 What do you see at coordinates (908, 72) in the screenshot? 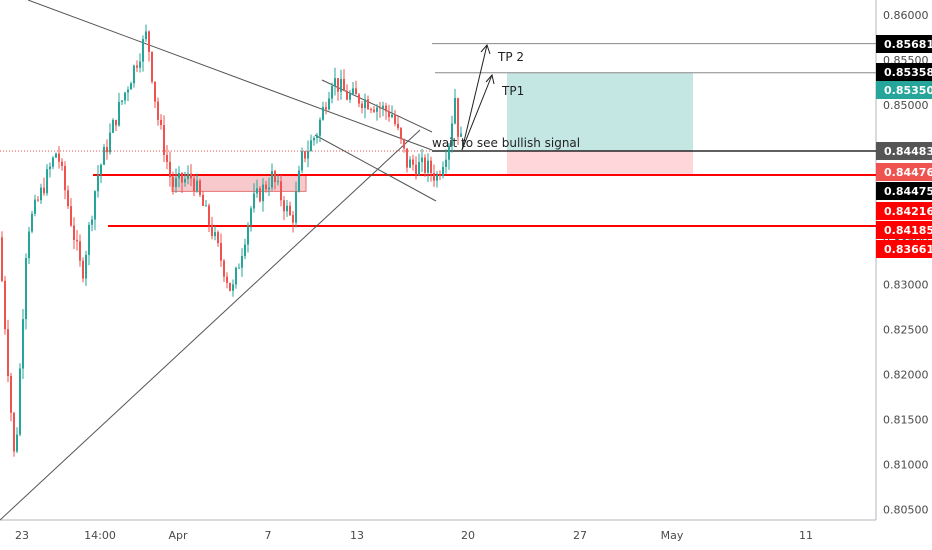
I see `price-badge-label: 0.85358` at bounding box center [908, 72].